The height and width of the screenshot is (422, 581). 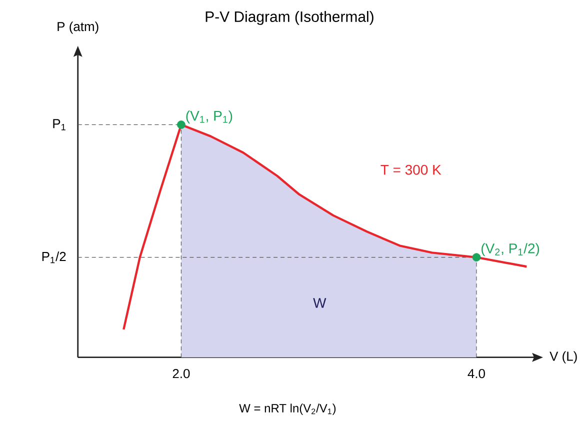 I want to click on text: W = nRT ln(V$_{2}$/V$_{1}$), so click(x=287, y=409).